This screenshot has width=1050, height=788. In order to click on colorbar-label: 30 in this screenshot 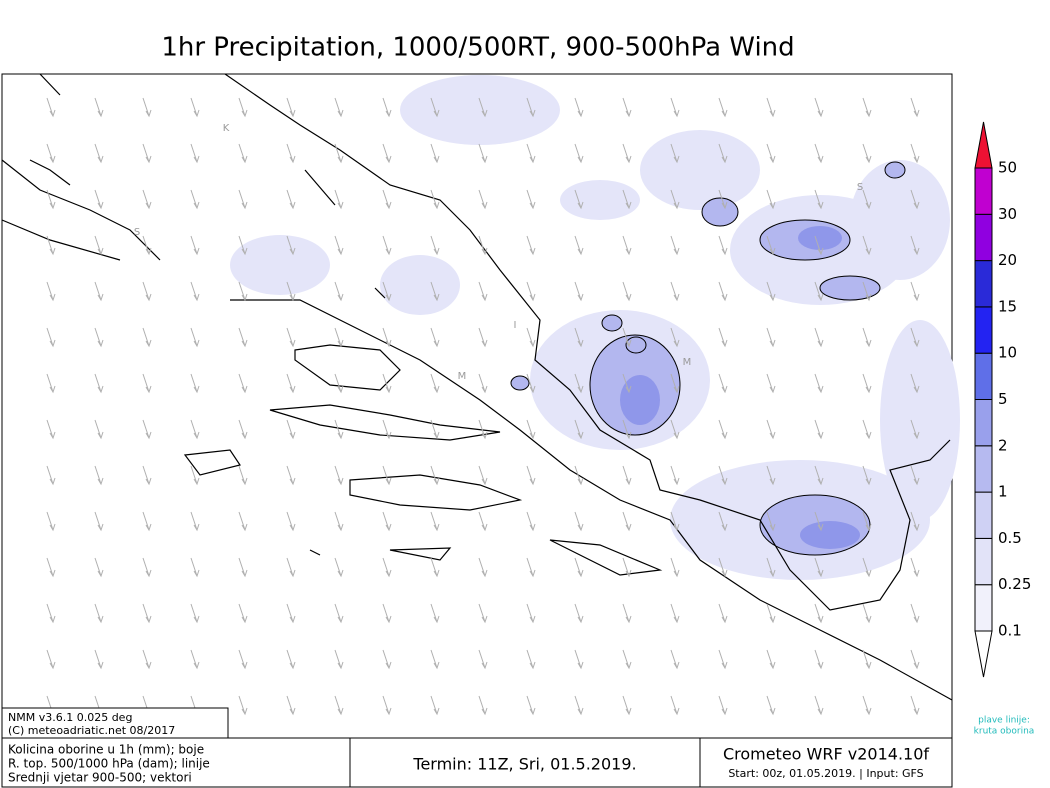, I will do `click(1007, 214)`.